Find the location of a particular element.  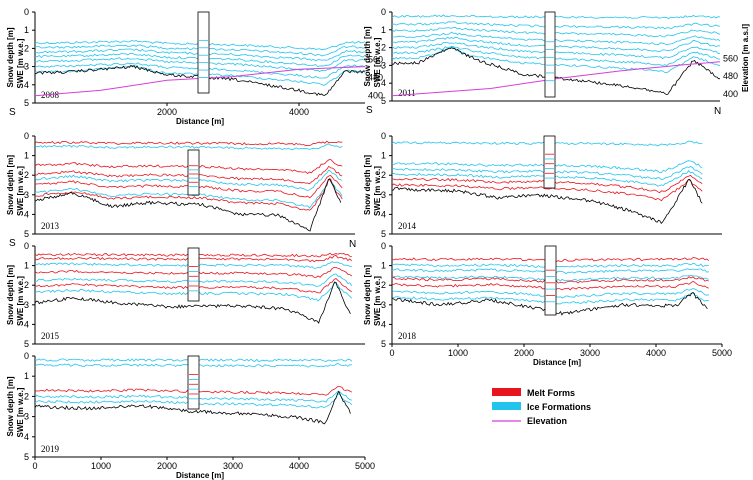

elevation-axis-label: Elevation [m a.s.l] is located at coordinates (745, 58).